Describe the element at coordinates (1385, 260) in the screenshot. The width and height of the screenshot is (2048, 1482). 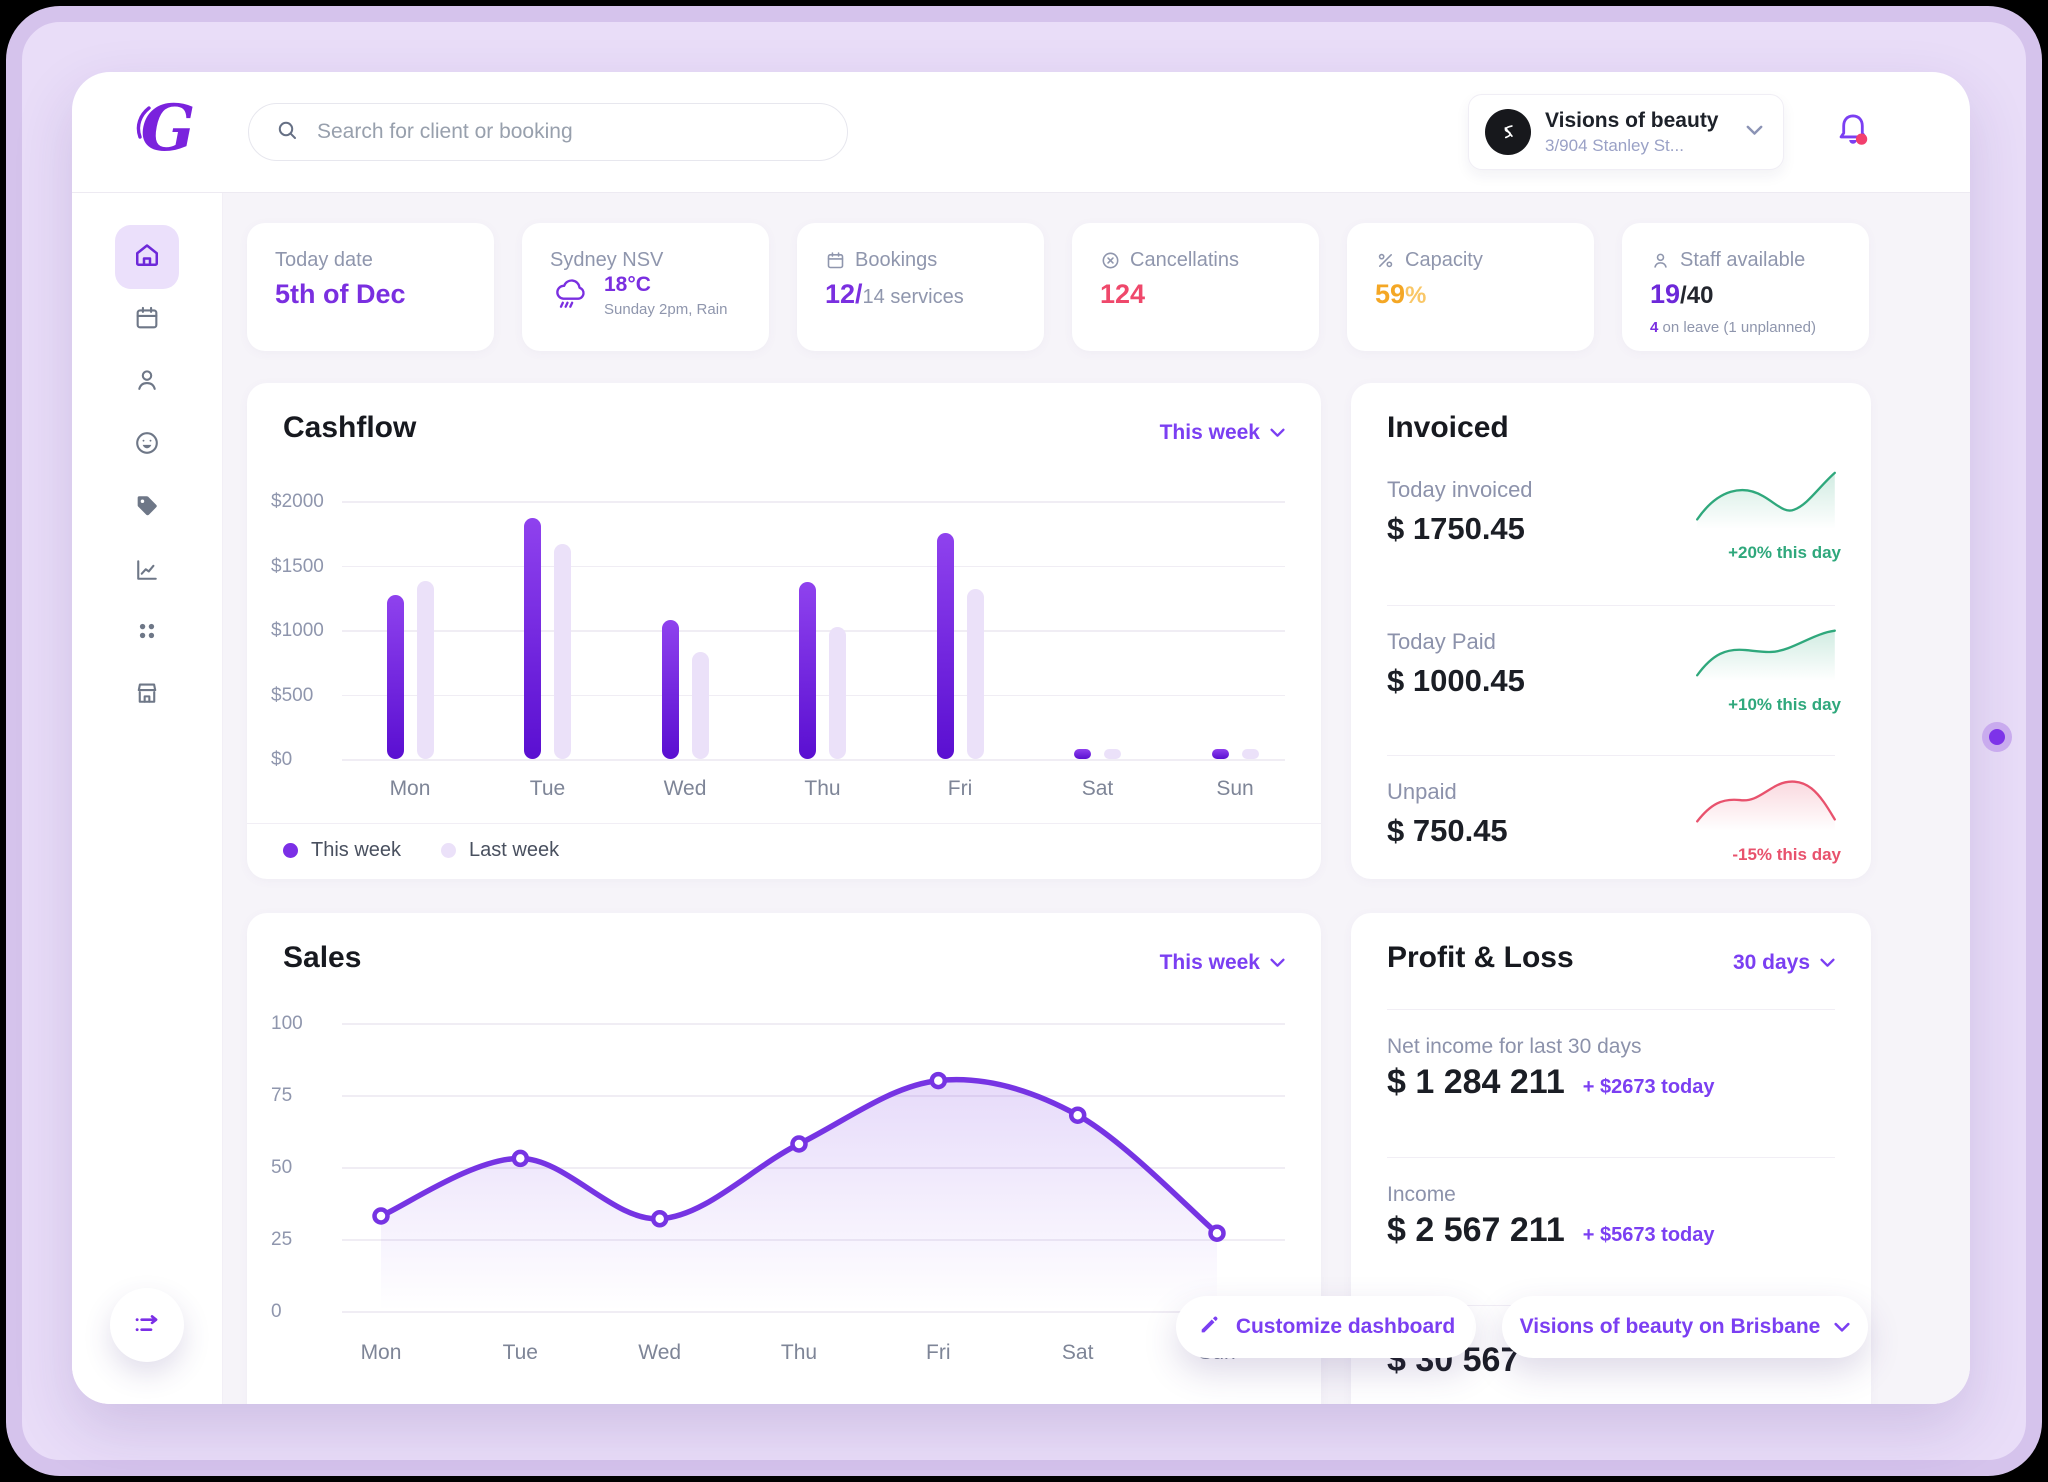
I see `percent-icon` at that location.